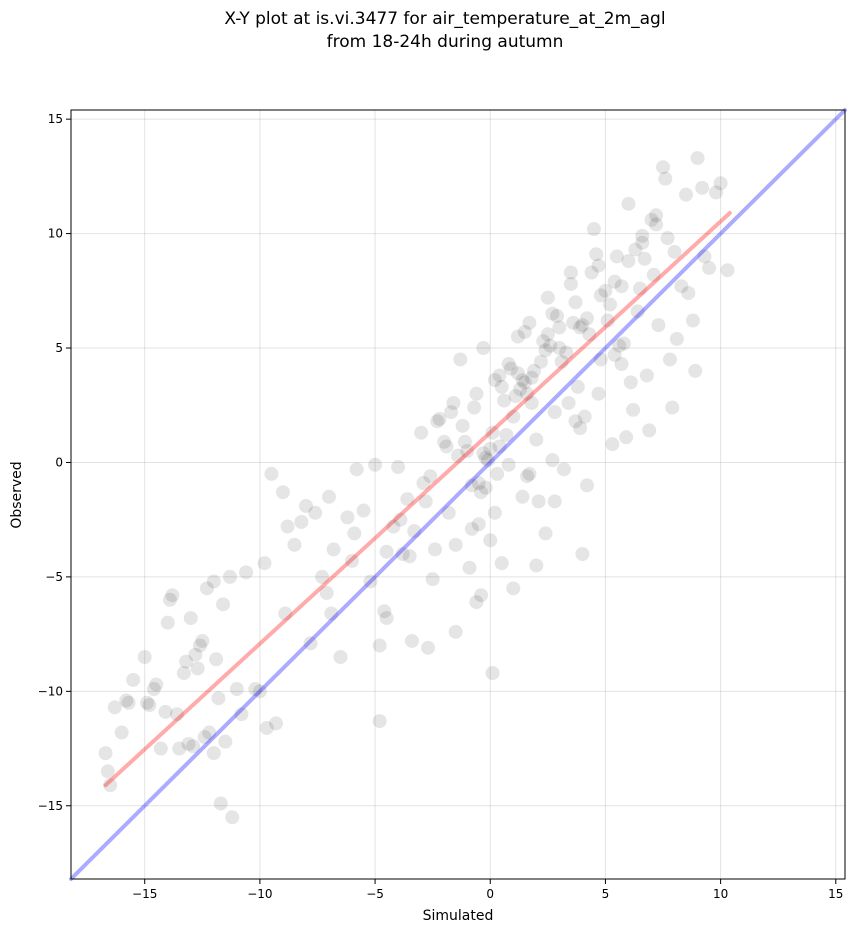  Describe the element at coordinates (606, 894) in the screenshot. I see `x-tick-label-4: 5` at that location.